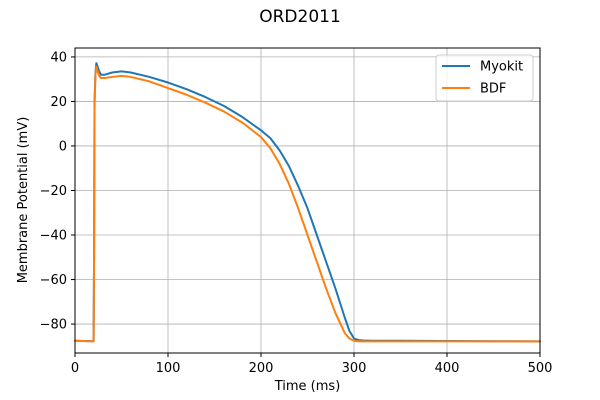 The width and height of the screenshot is (600, 400). I want to click on y-axis-label: Membrane Potential (mV), so click(23, 200).